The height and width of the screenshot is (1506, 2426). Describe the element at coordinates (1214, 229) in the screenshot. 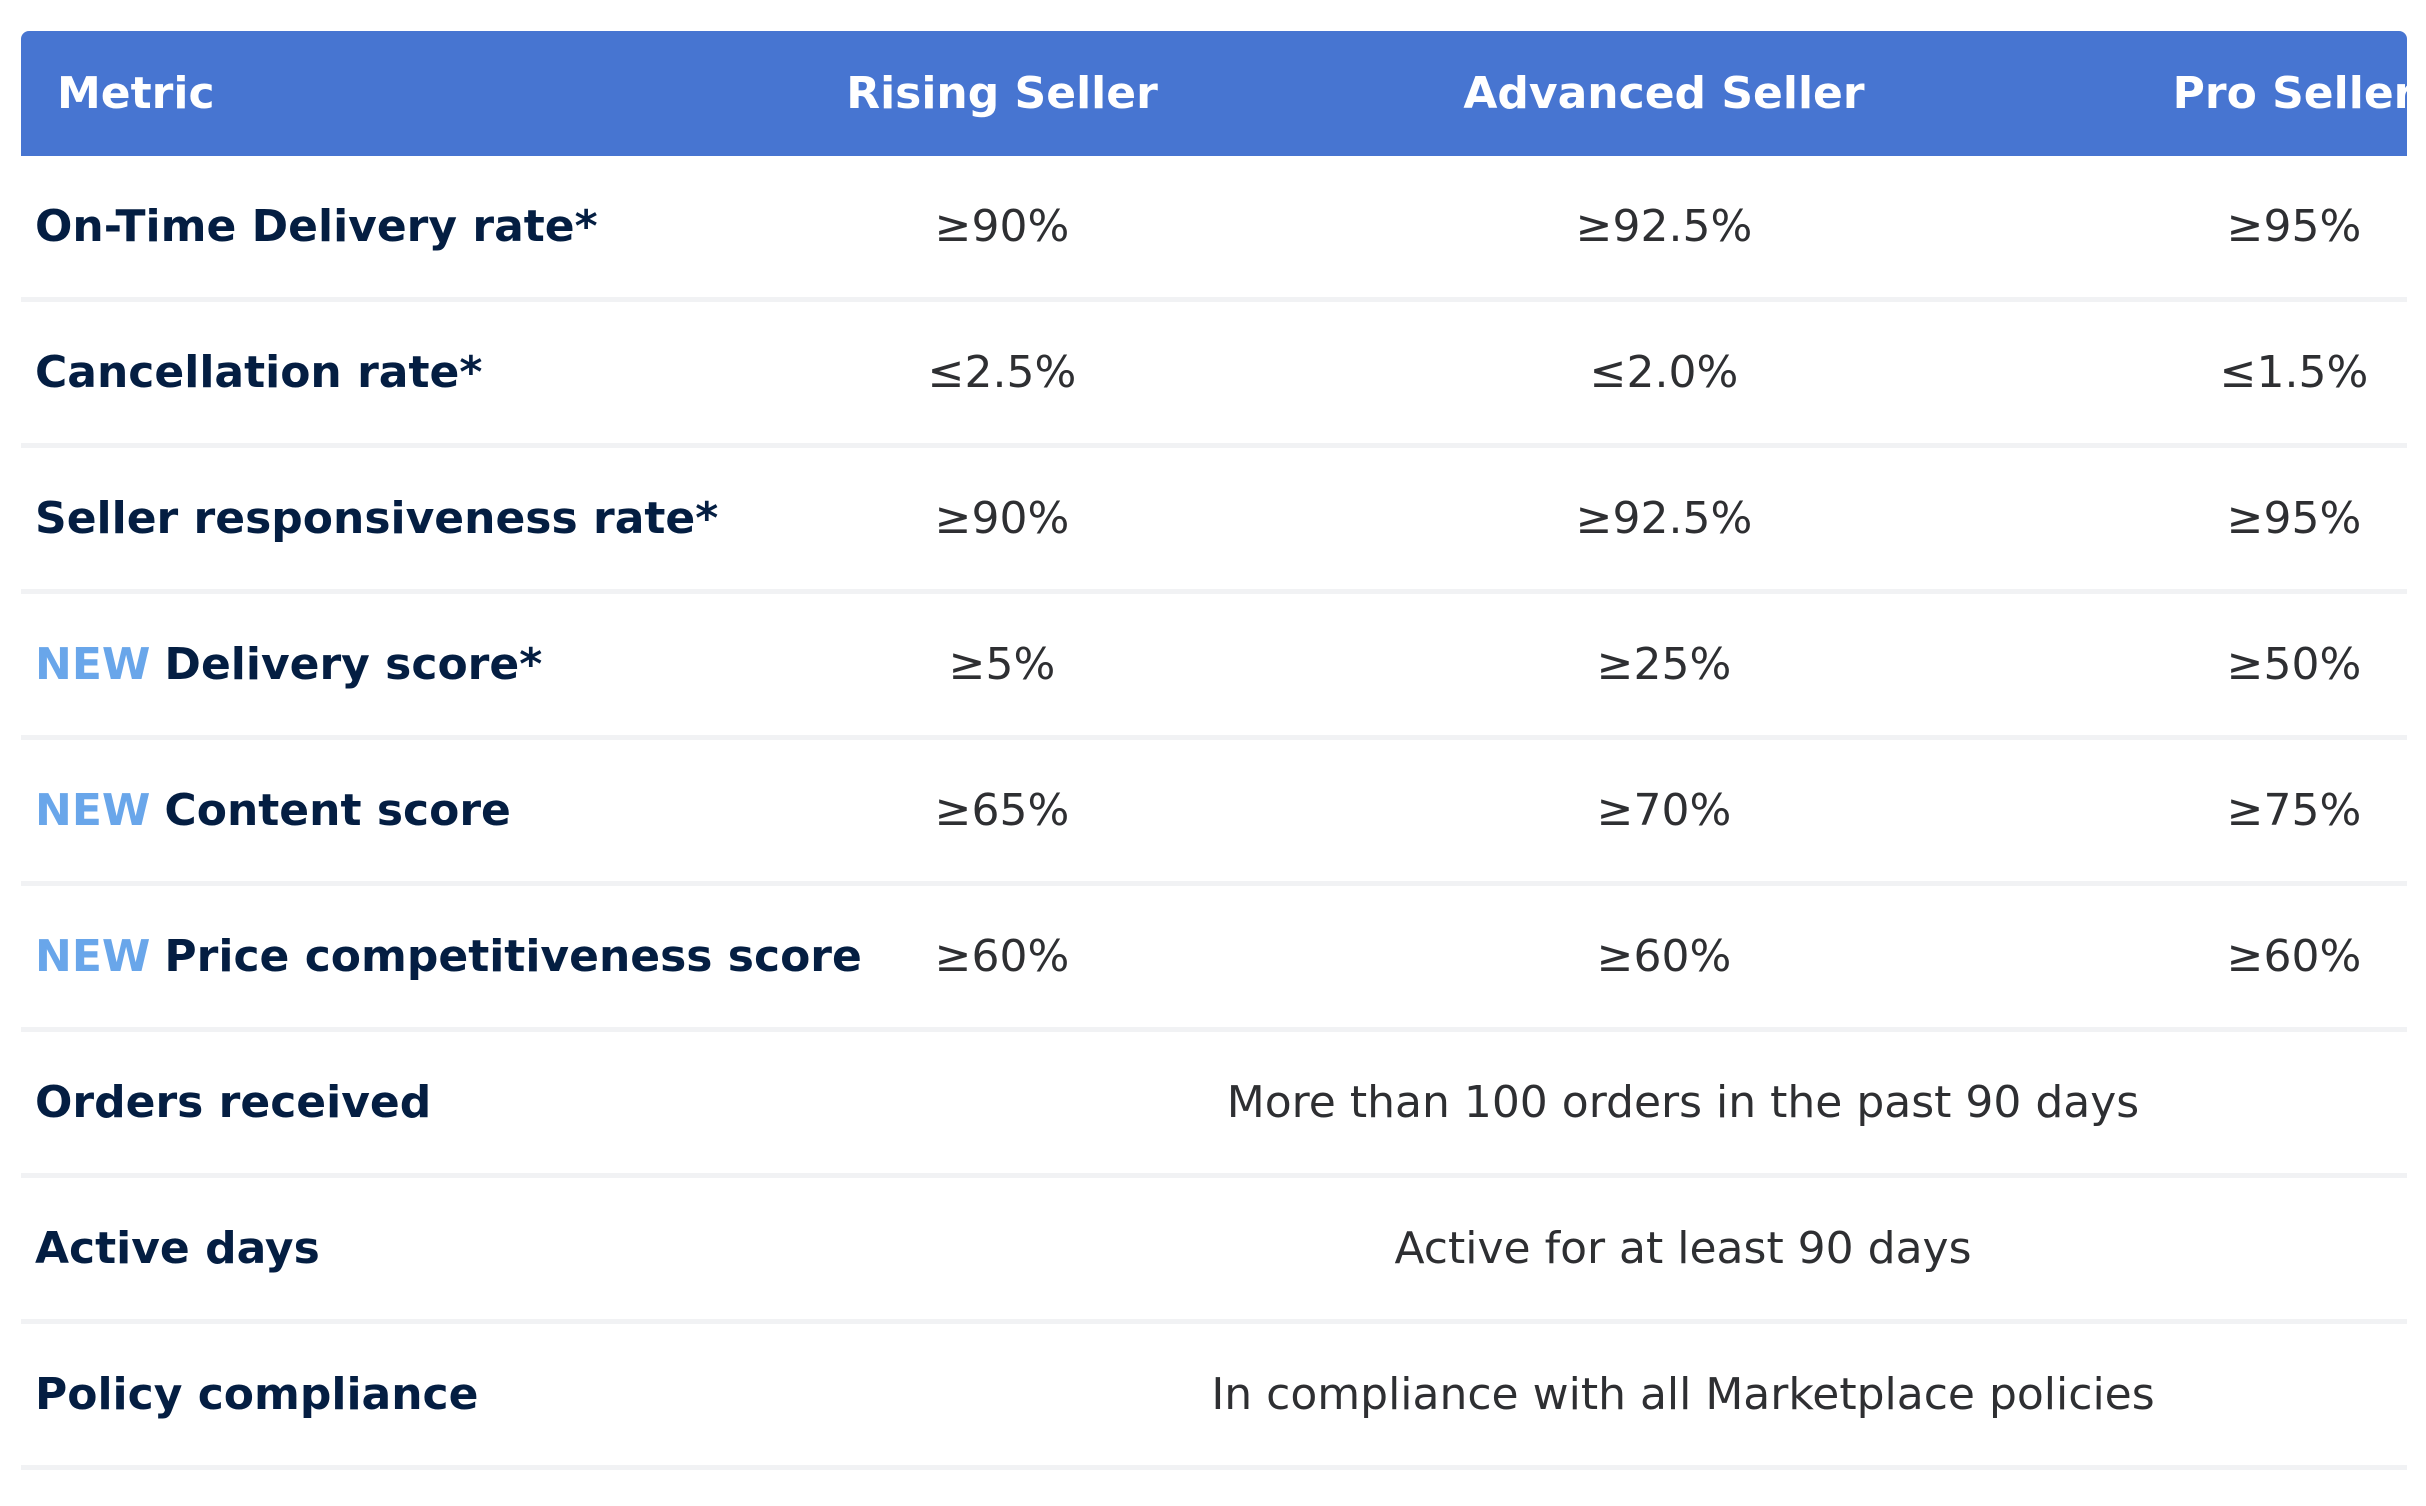

I see `table-row-on-time-delivery: On-Time Delivery rate* ≥90% ≥92.5% ≥95%` at that location.